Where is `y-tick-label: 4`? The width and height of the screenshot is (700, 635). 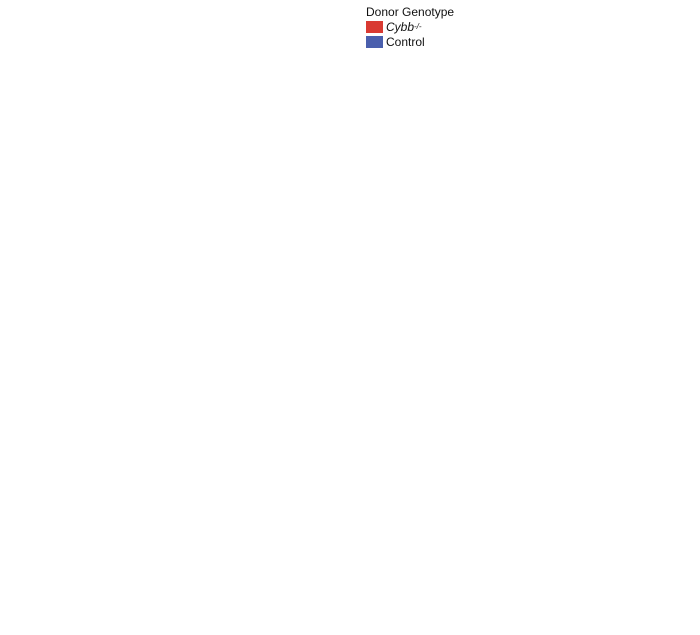
y-tick-label: 4 is located at coordinates (284, 253).